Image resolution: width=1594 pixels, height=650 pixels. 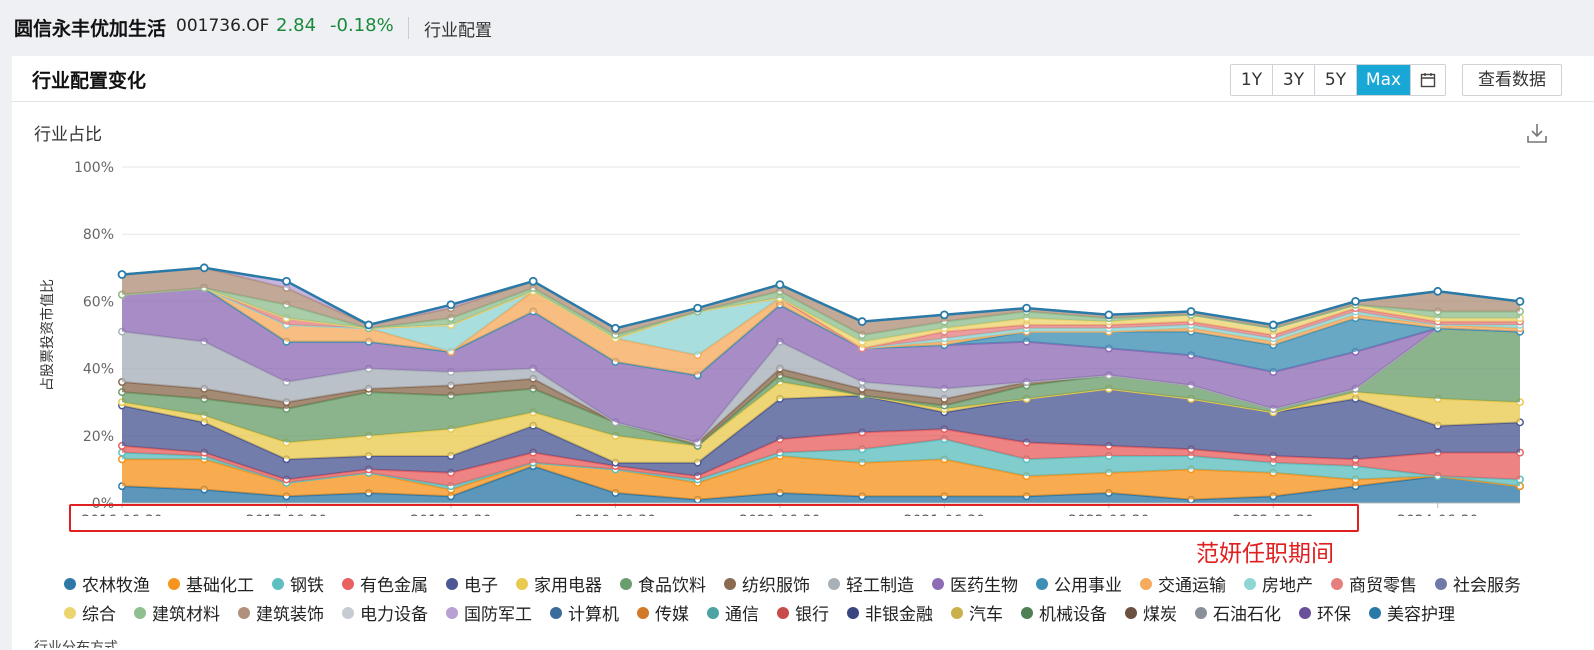 I want to click on legend-label: 银行, so click(x=812, y=615).